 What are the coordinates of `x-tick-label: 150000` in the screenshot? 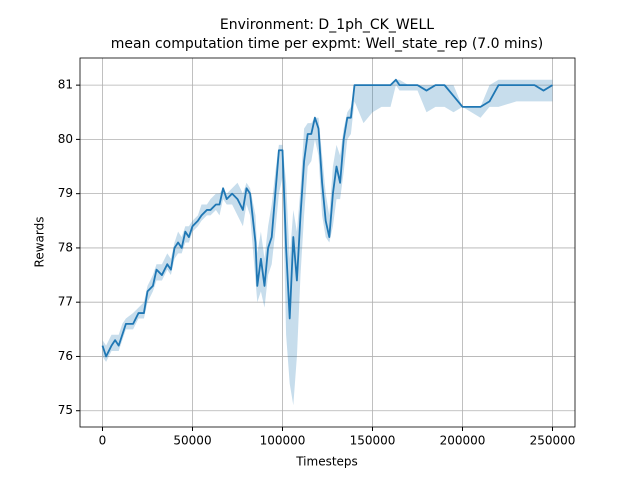 It's located at (373, 441).